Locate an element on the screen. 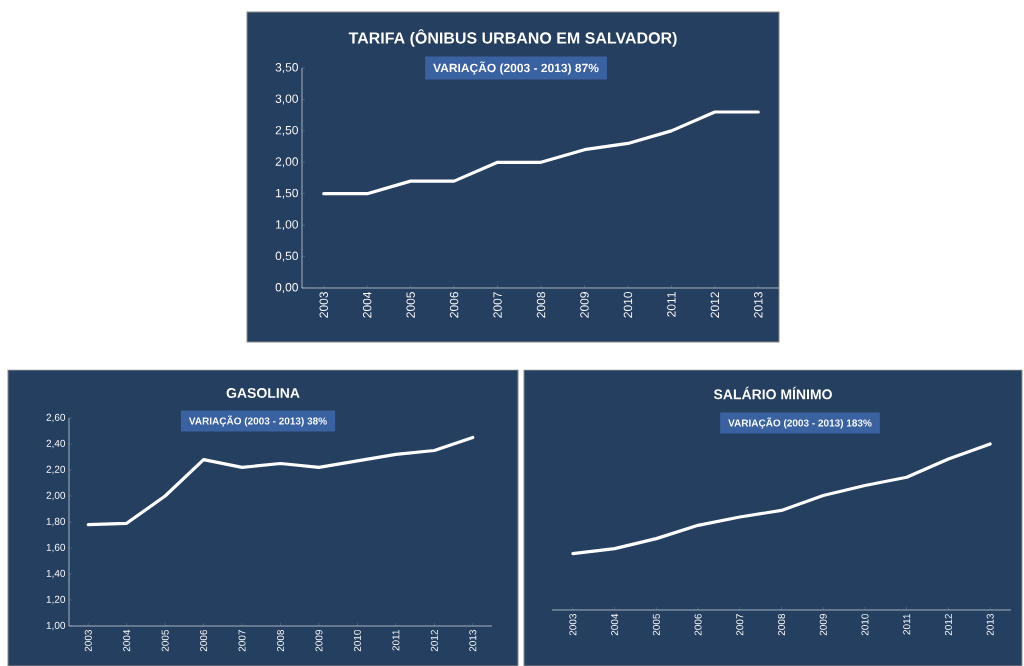  y-tick-label: 2,40 is located at coordinates (56, 444).